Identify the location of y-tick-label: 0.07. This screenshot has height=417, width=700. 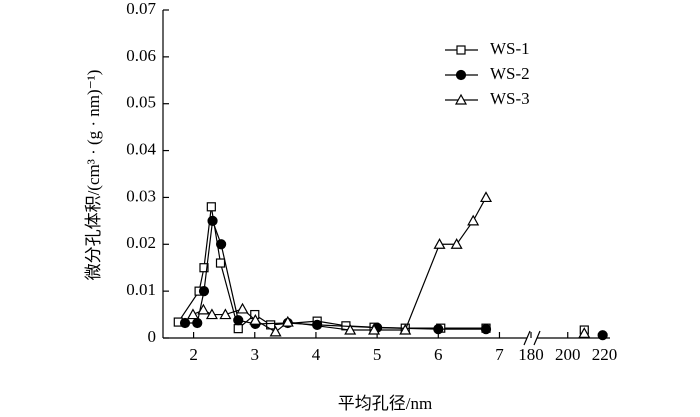
(141, 9).